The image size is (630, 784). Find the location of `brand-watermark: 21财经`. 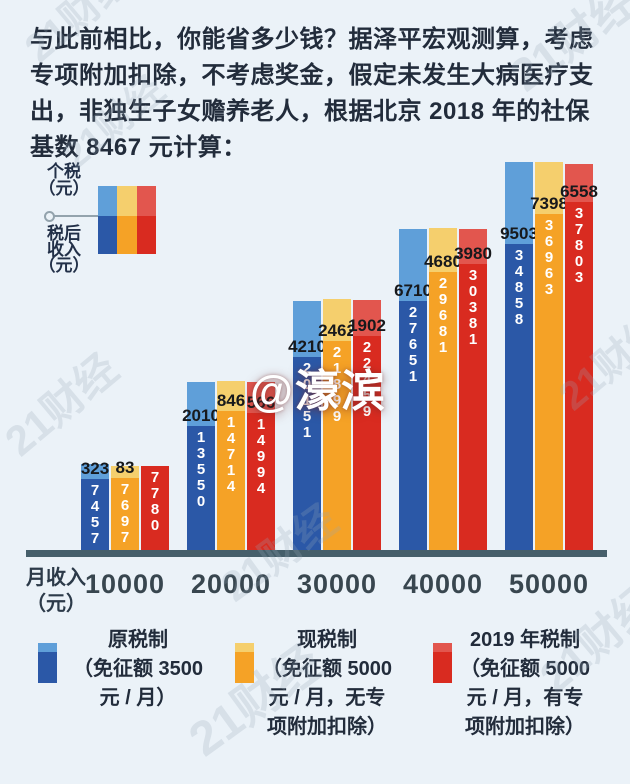

brand-watermark: 21财经 is located at coordinates (255, 701).